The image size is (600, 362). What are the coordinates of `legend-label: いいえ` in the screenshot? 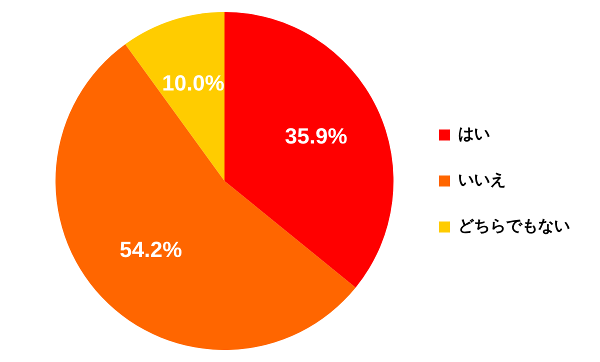 It's located at (482, 180).